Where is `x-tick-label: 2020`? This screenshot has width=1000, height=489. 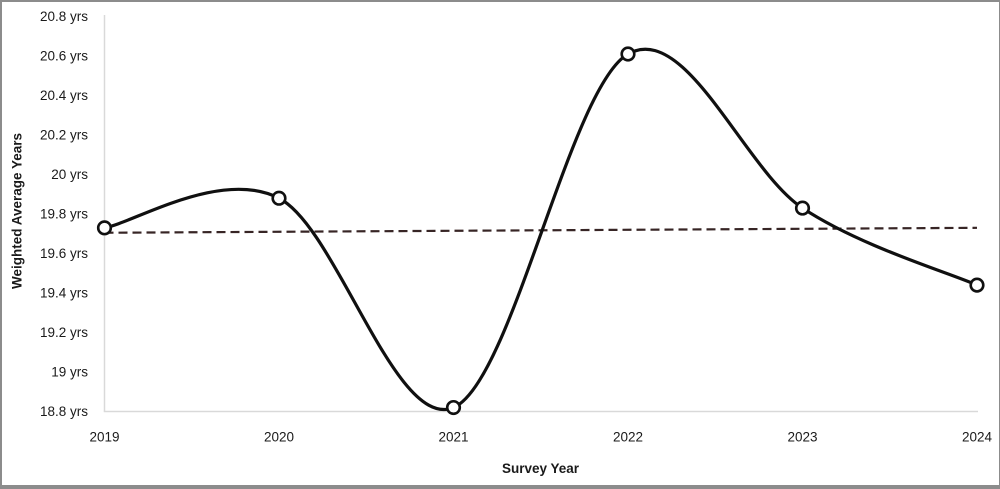
x-tick-label: 2020 is located at coordinates (279, 437).